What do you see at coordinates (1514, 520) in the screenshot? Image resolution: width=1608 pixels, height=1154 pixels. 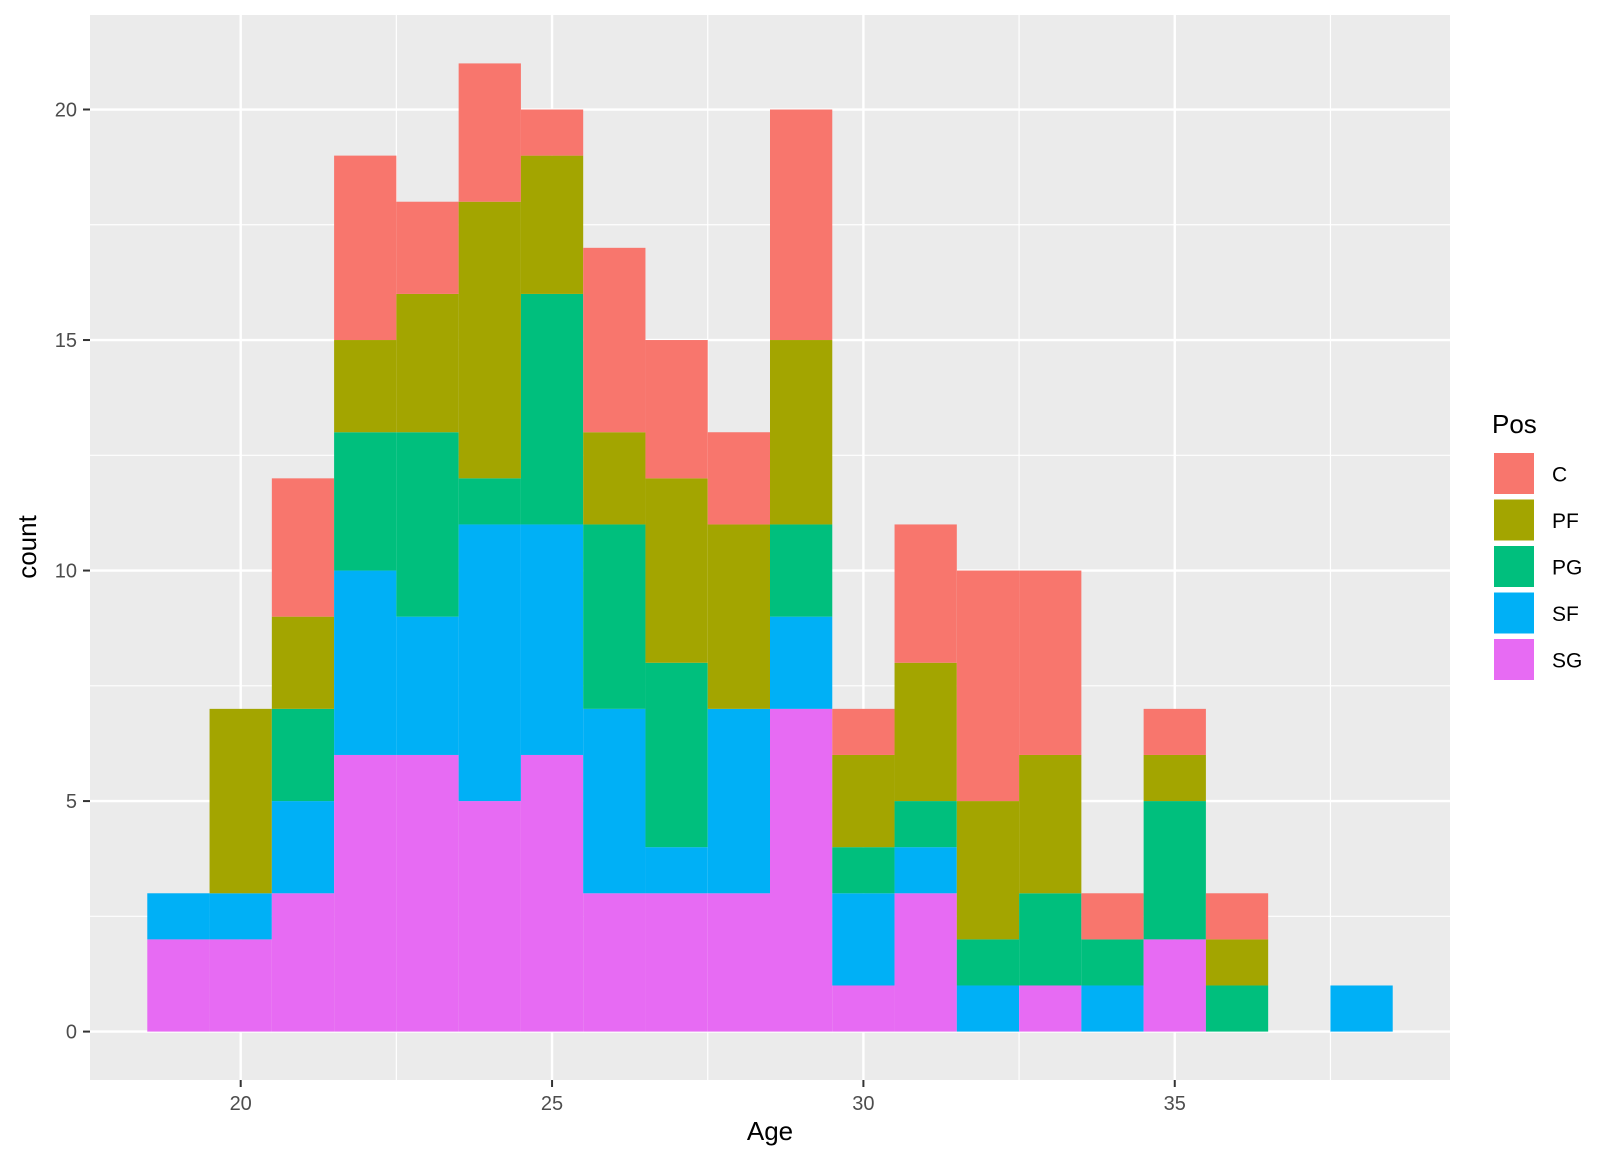 I see `legend-key-pf` at bounding box center [1514, 520].